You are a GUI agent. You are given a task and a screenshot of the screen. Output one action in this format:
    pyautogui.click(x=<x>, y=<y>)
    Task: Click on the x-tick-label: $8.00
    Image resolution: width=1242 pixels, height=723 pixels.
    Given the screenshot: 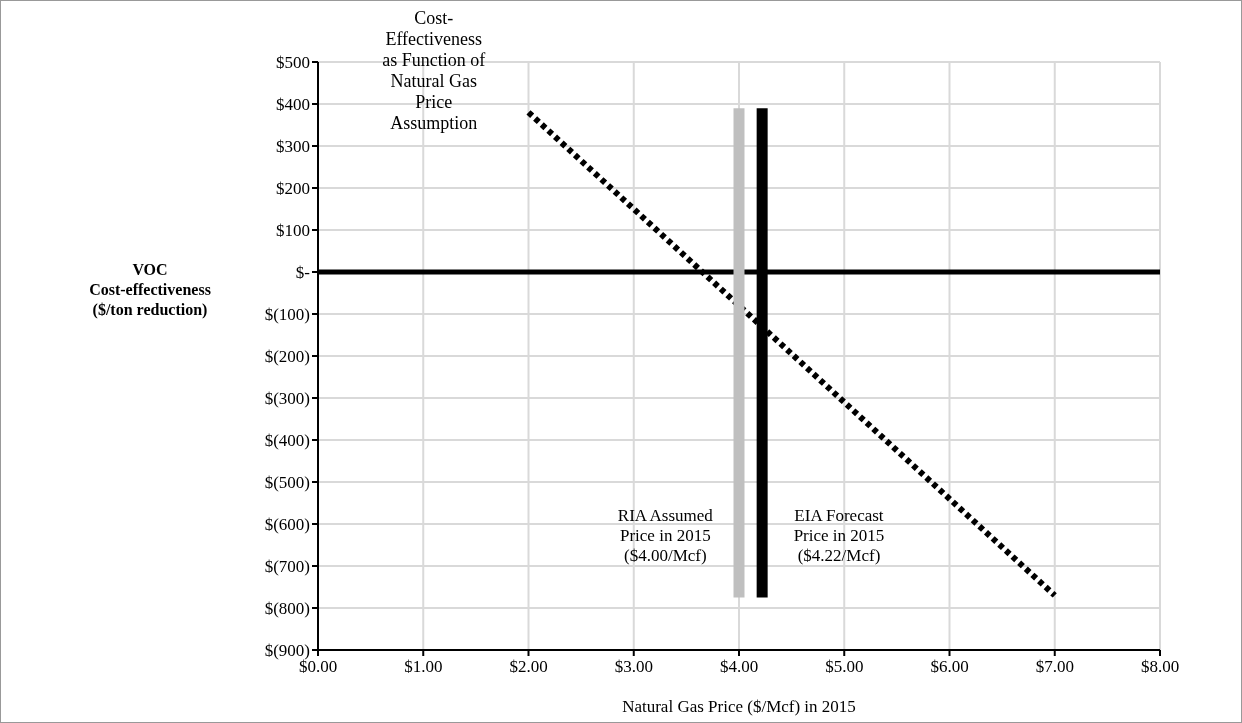 What is the action you would take?
    pyautogui.click(x=1160, y=666)
    